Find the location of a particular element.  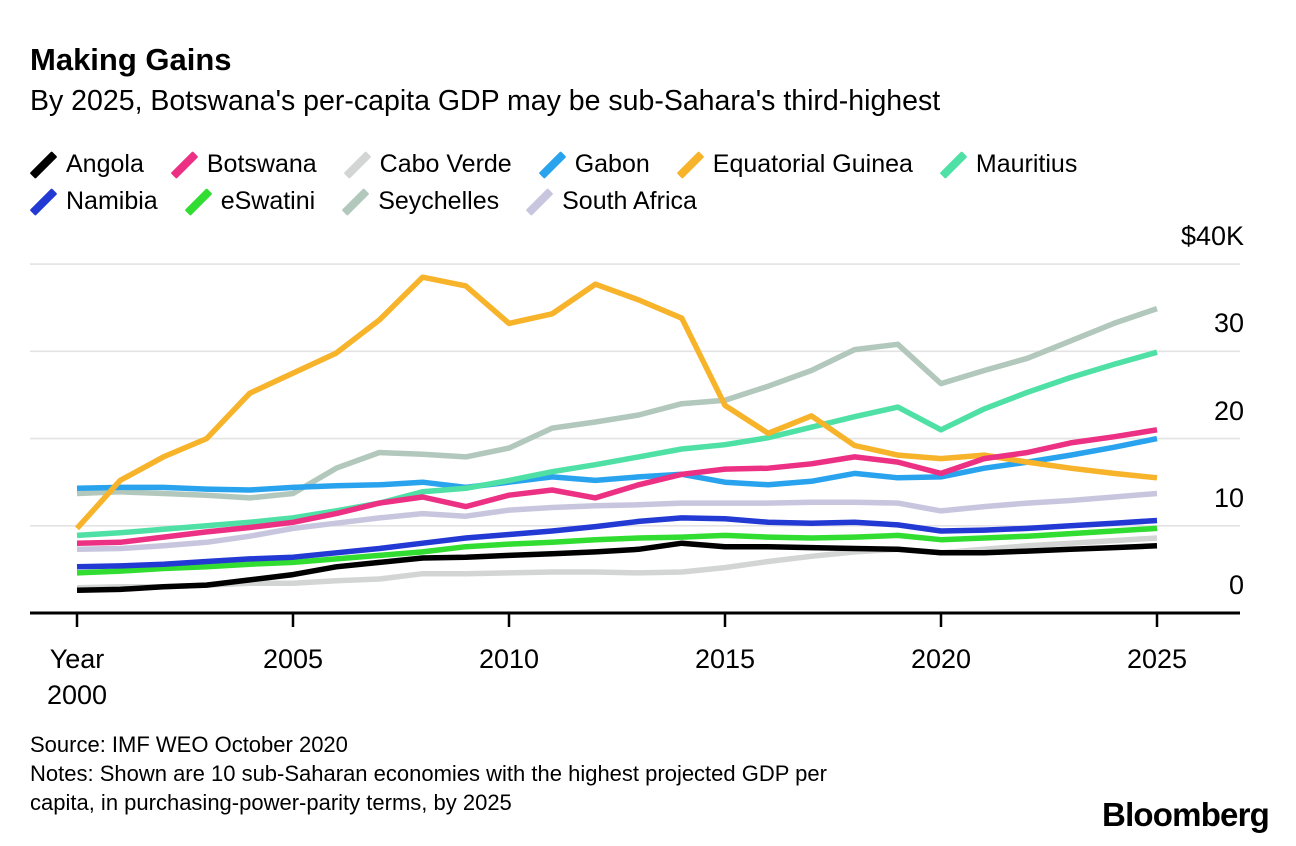

legend-item-namibia: Namibia is located at coordinates (93, 201).